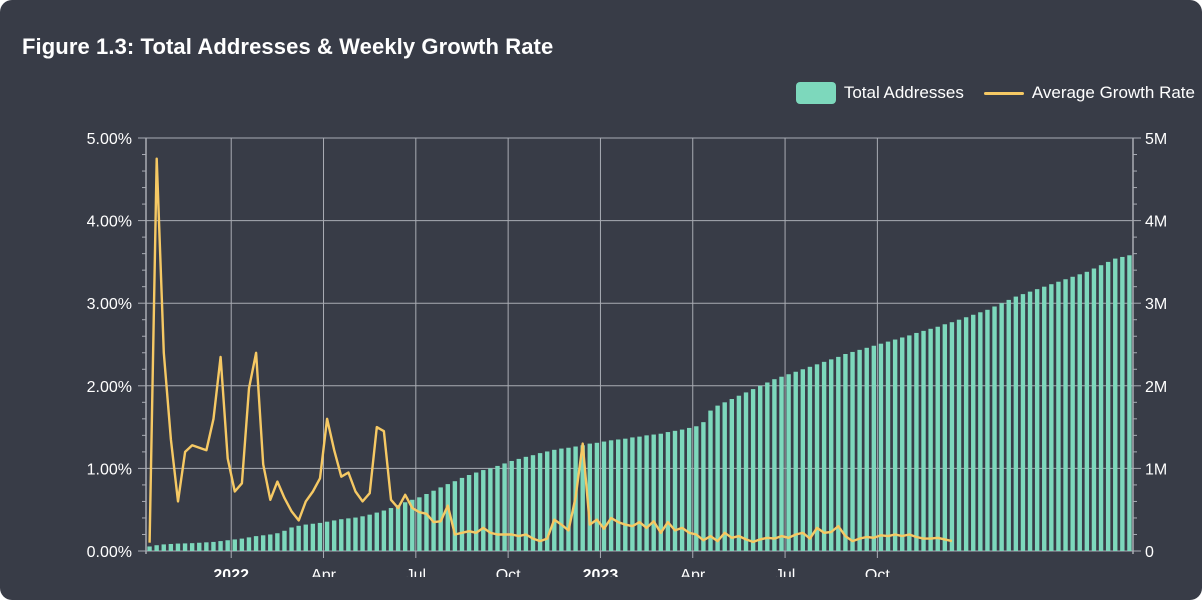 Image resolution: width=1202 pixels, height=600 pixels. What do you see at coordinates (903, 92) in the screenshot?
I see `legend-bars-label: Total Addresses` at bounding box center [903, 92].